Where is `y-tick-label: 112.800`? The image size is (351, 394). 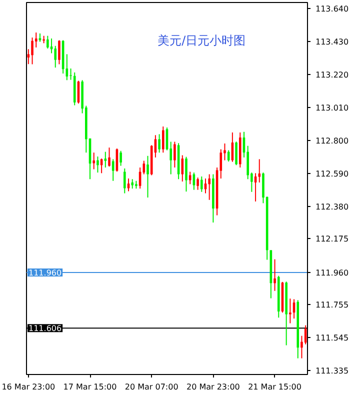 y-tick-label: 112.800 is located at coordinates (332, 141).